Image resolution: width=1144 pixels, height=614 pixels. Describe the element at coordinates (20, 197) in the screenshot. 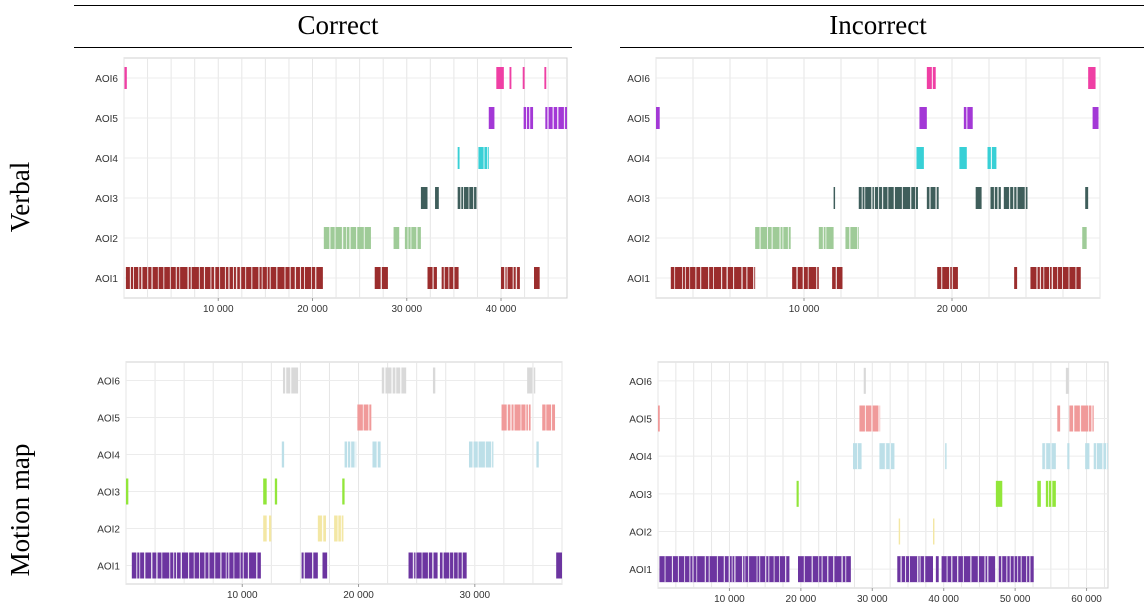

I see `row-header-verbal: Verbal` at that location.